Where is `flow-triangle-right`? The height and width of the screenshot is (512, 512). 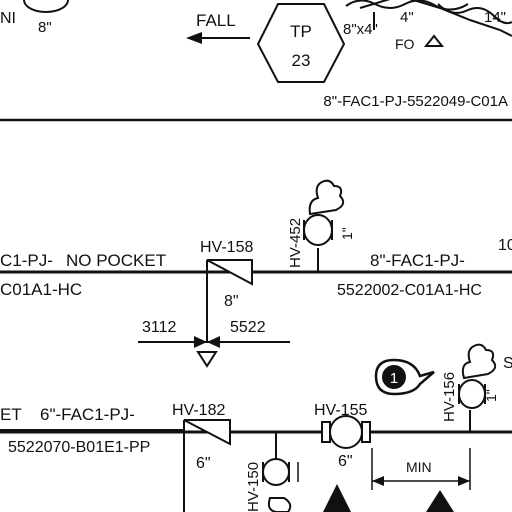 flow-triangle-right is located at coordinates (440, 501).